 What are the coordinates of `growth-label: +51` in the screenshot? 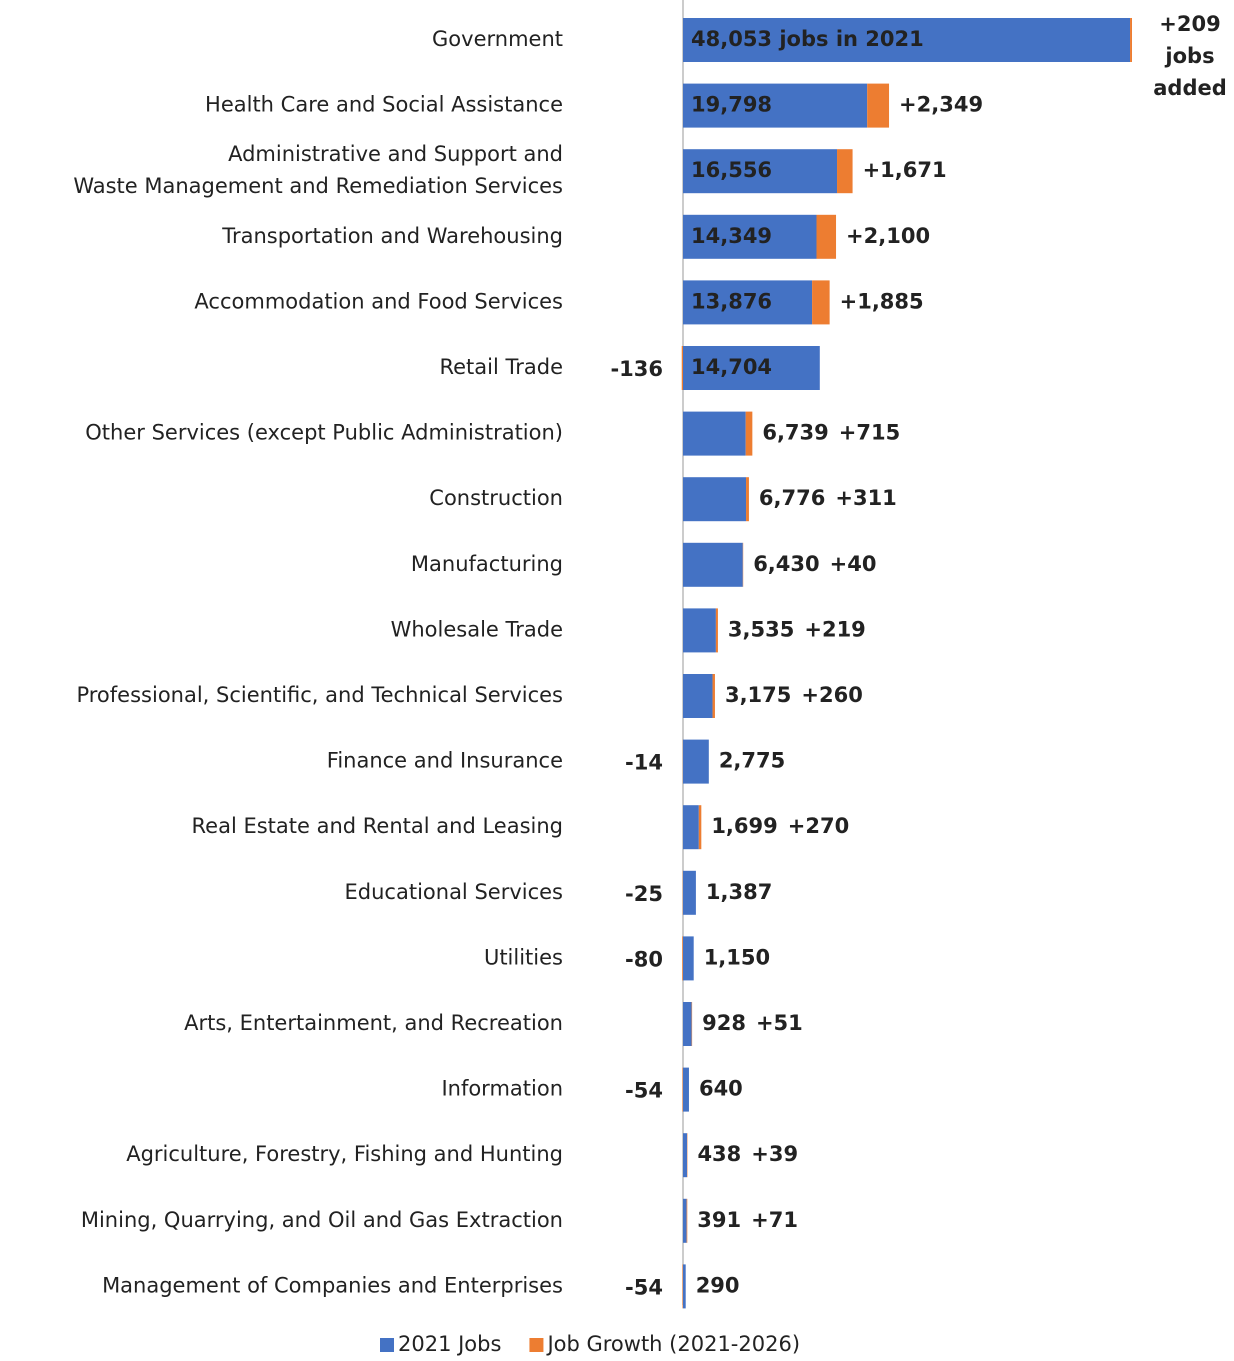 It's located at (779, 1023).